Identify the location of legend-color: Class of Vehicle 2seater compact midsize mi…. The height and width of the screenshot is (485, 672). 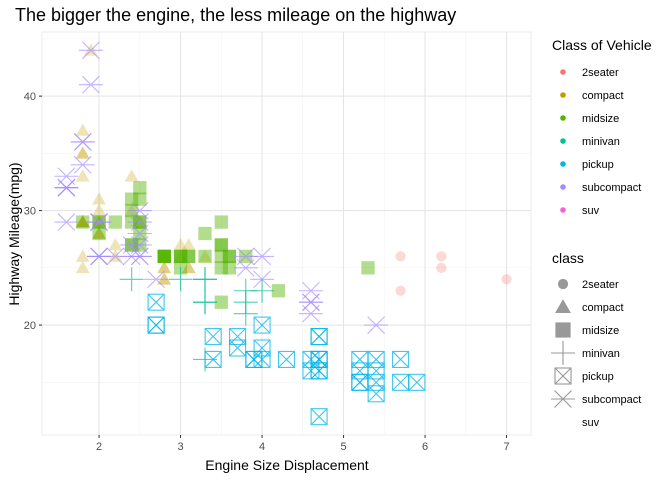
(602, 127).